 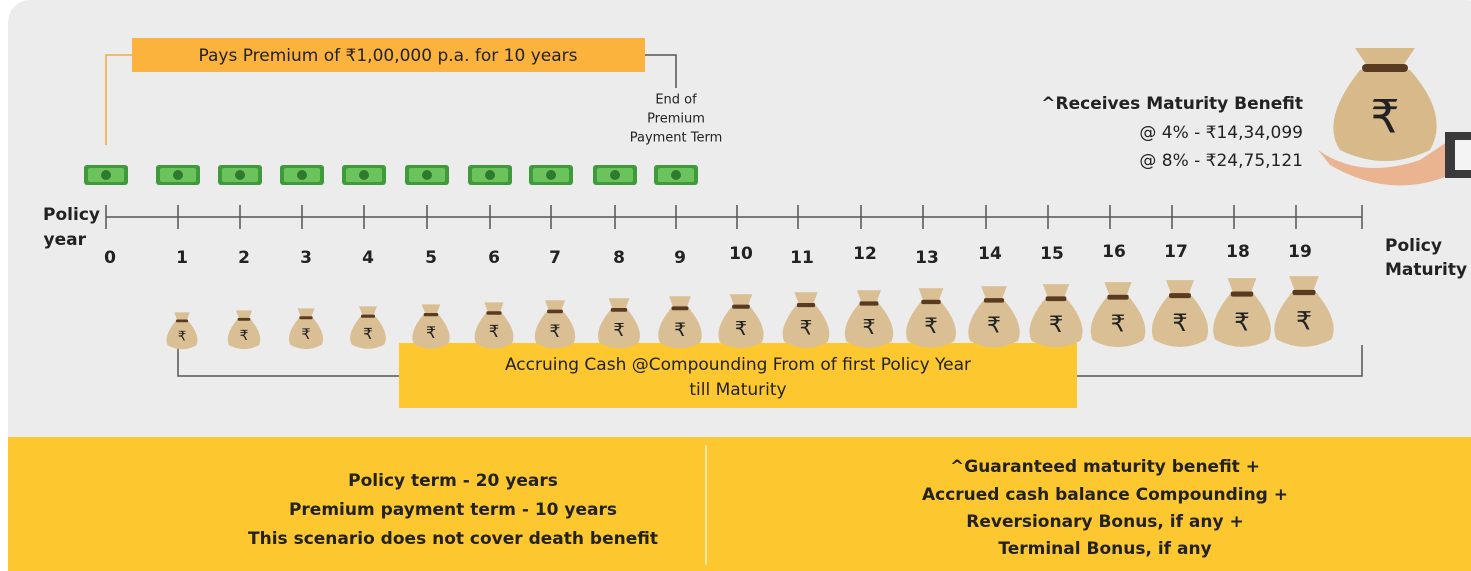 What do you see at coordinates (1104, 549) in the screenshot?
I see `footer-right: Terminal Bonus, if any` at bounding box center [1104, 549].